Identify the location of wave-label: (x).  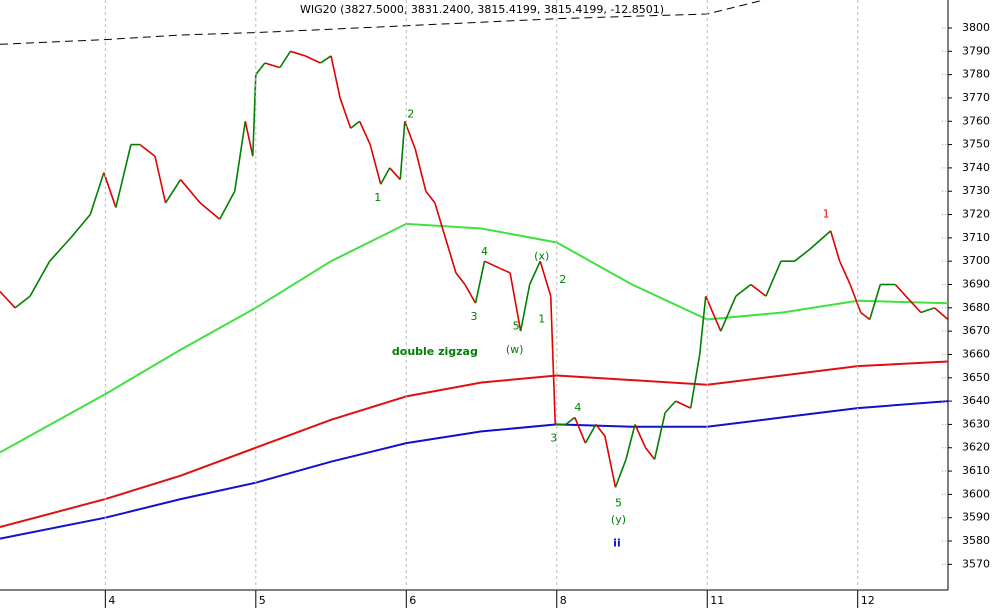
(541, 256).